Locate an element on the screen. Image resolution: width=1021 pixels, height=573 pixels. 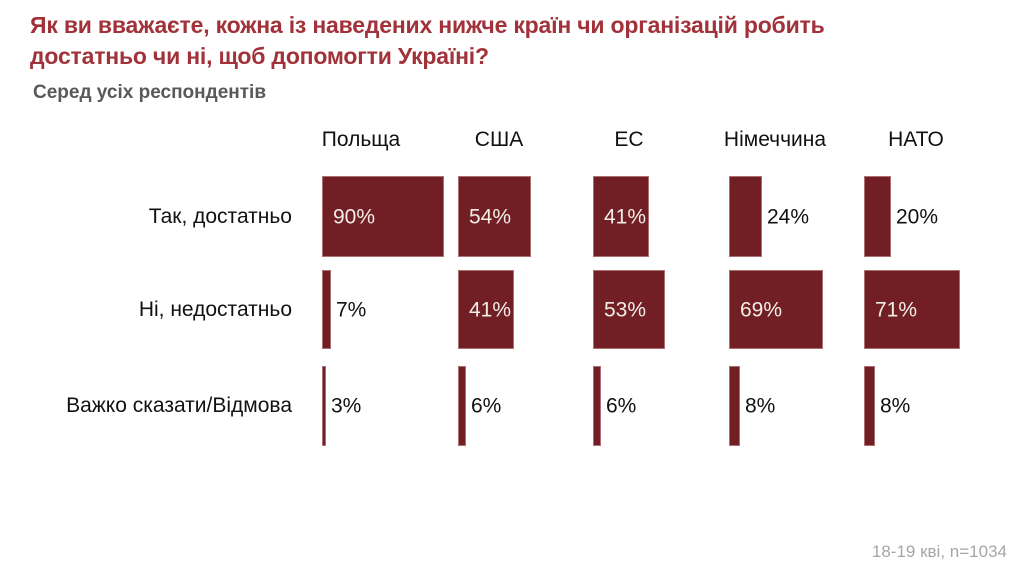
bar-value-label: 71% is located at coordinates (896, 309).